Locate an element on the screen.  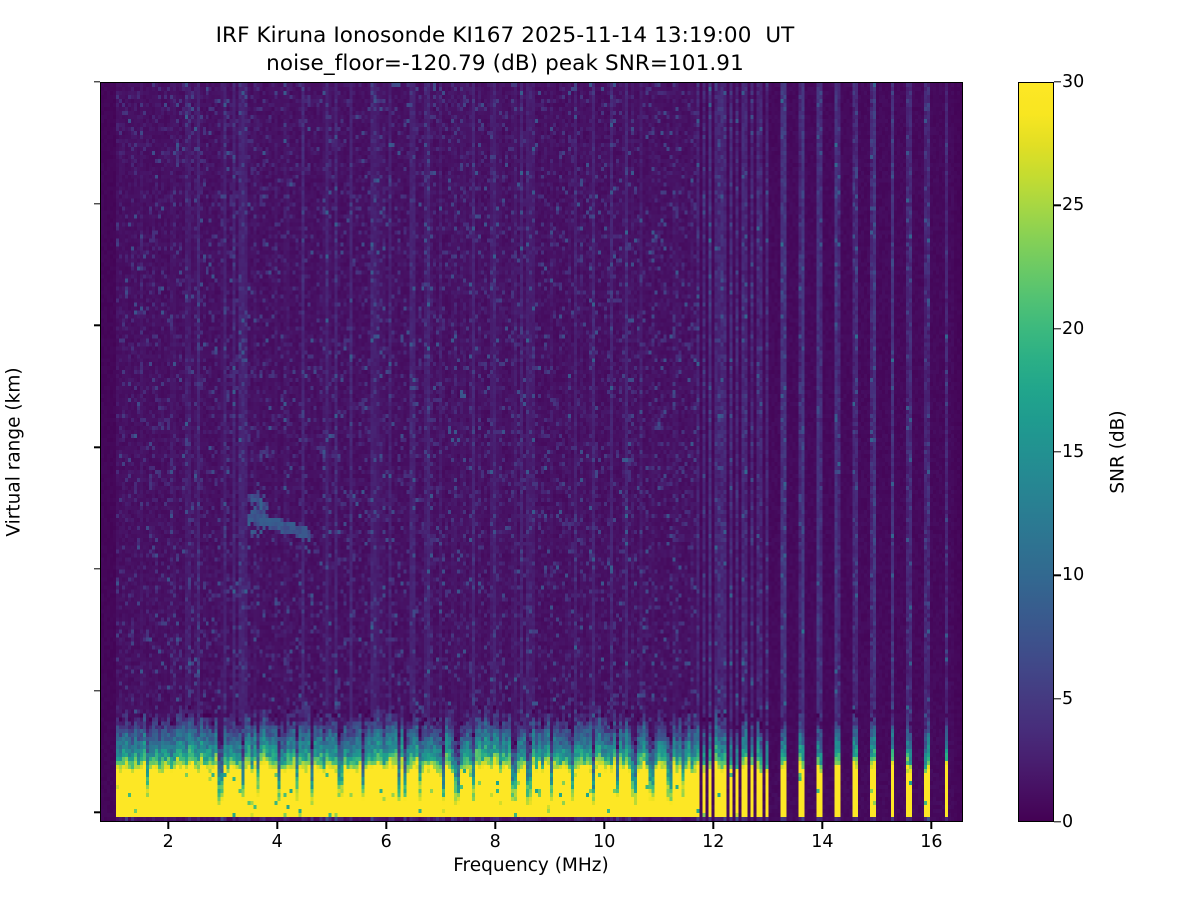
x-tick-label: 16 is located at coordinates (931, 842).